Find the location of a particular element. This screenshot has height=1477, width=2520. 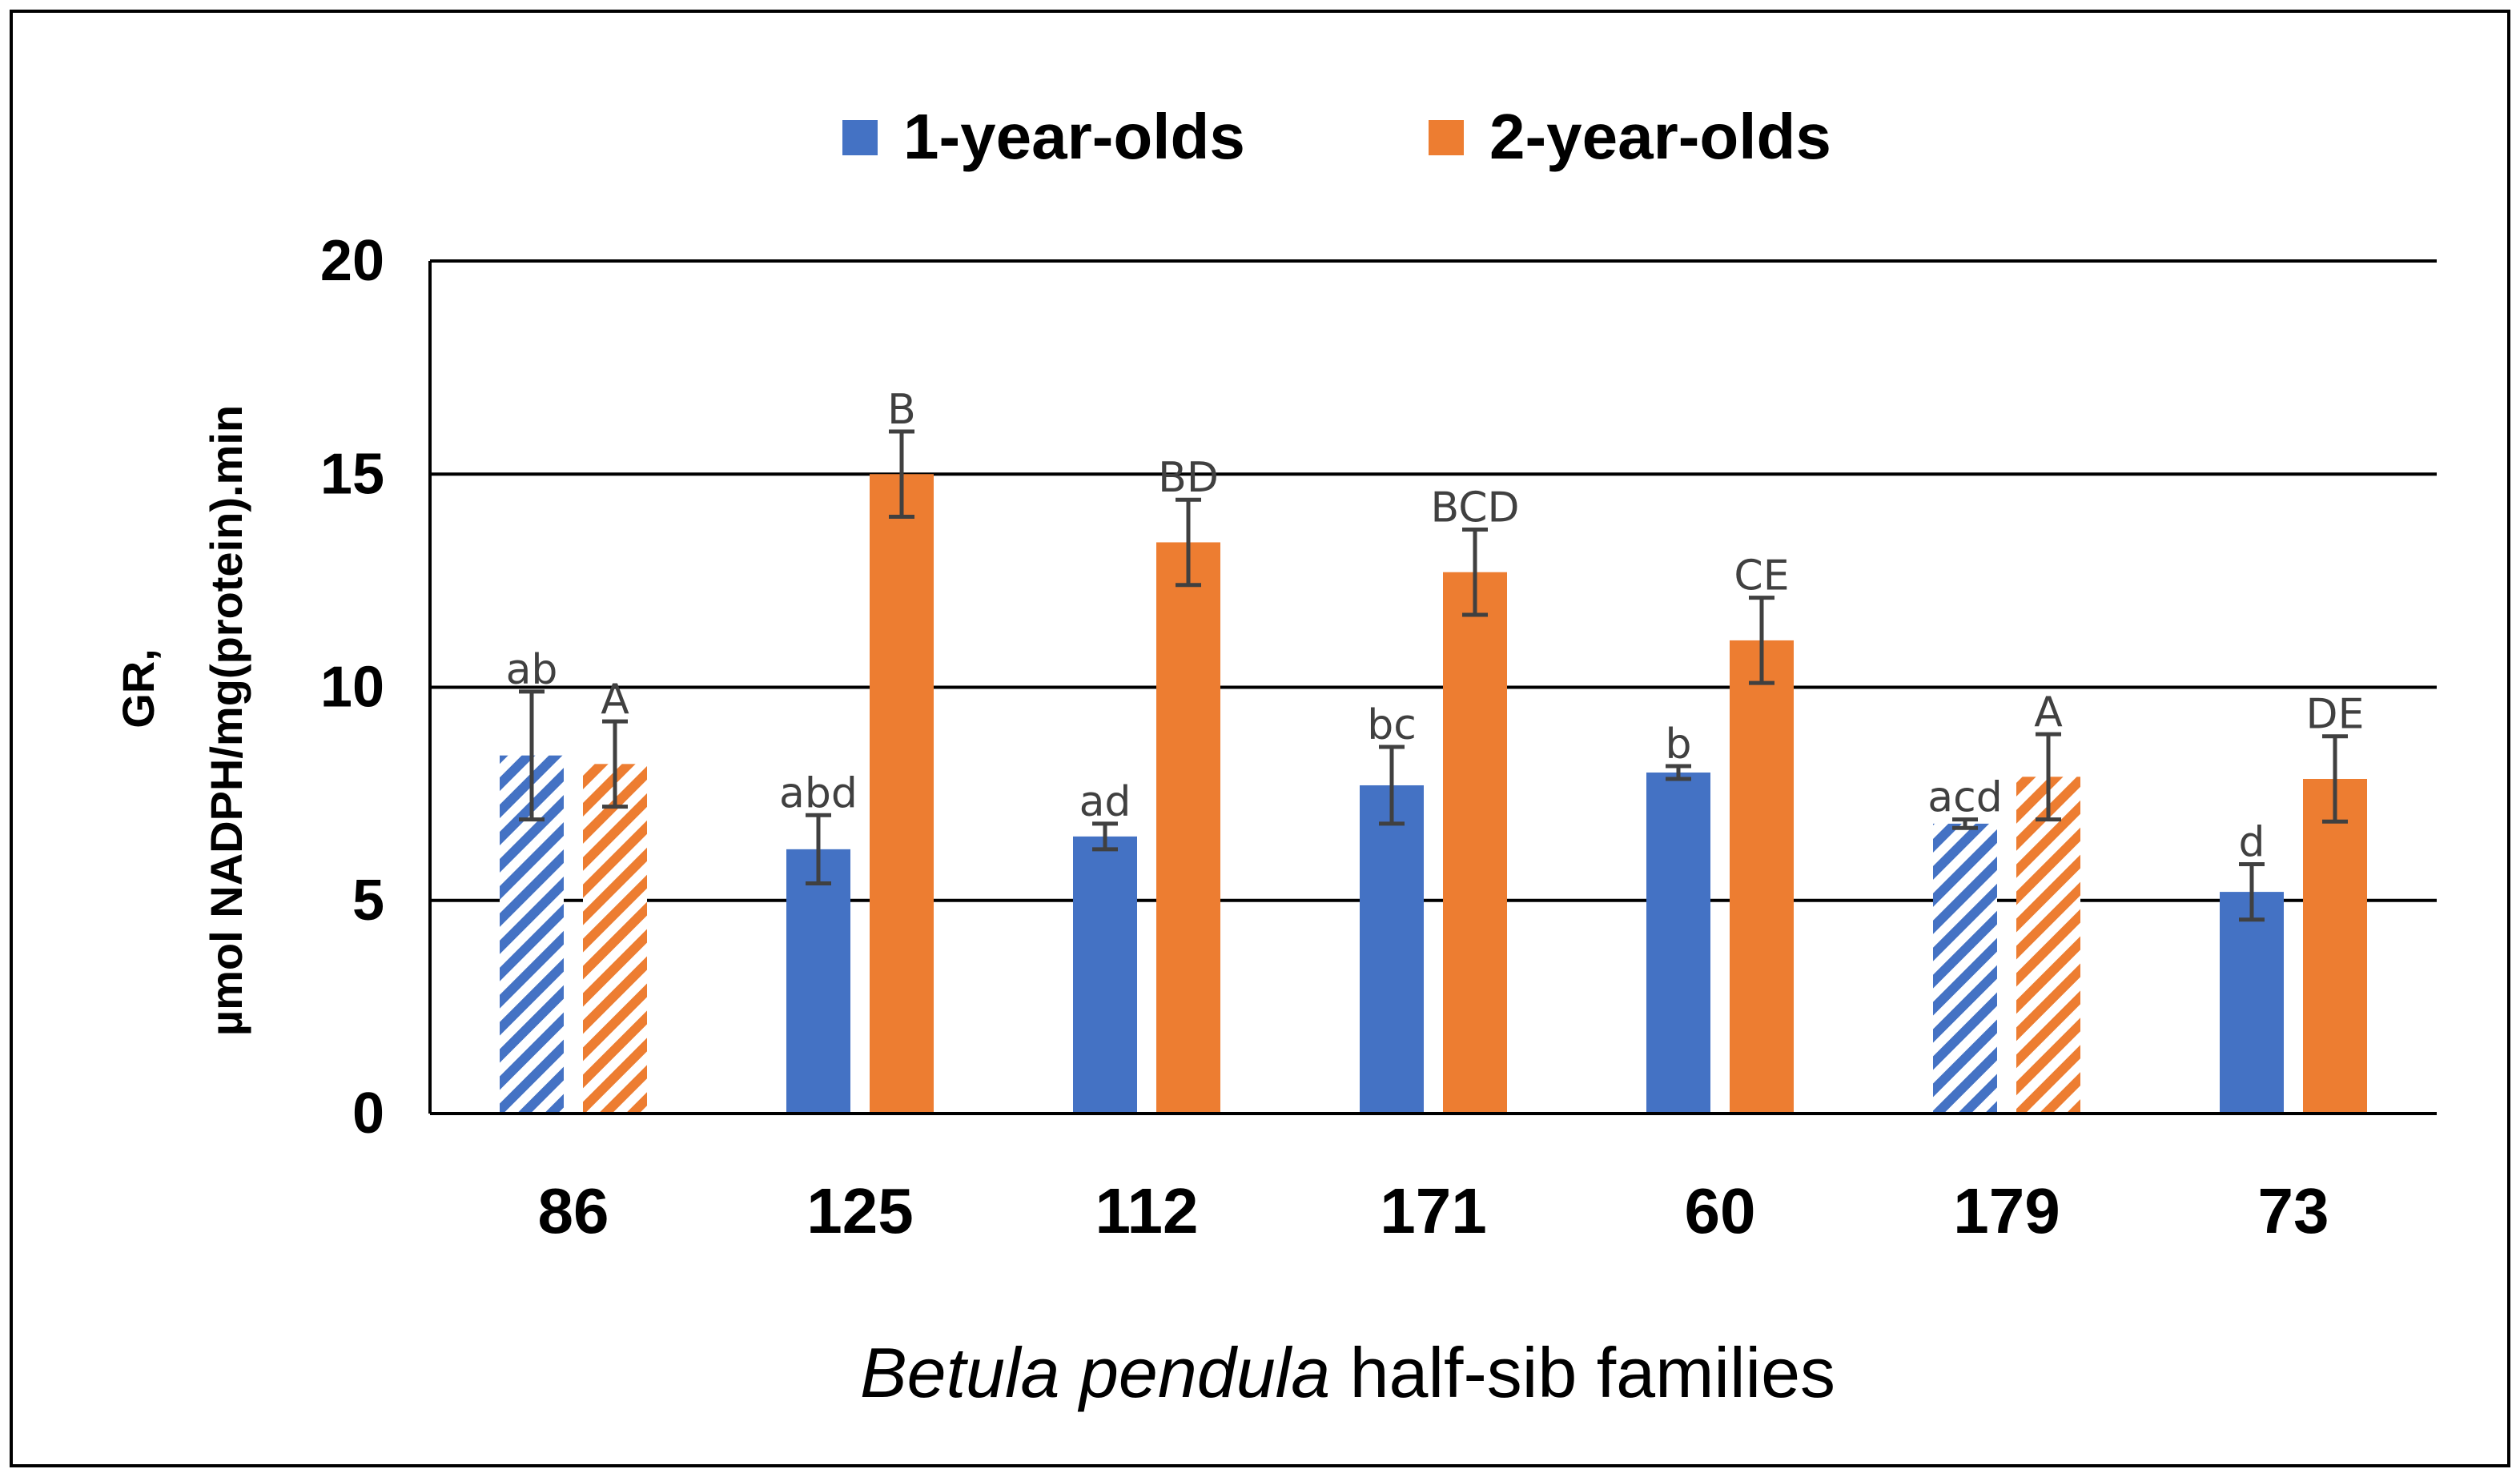

legend-label-series-2: 2-year-olds is located at coordinates (1660, 136).